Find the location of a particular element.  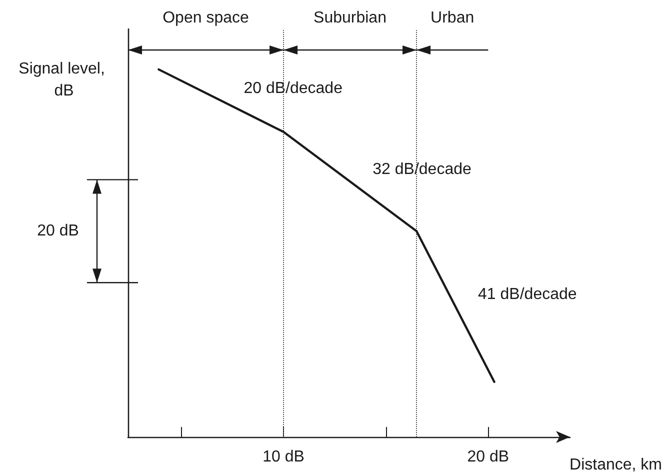

text: 20 dB is located at coordinates (58, 231).